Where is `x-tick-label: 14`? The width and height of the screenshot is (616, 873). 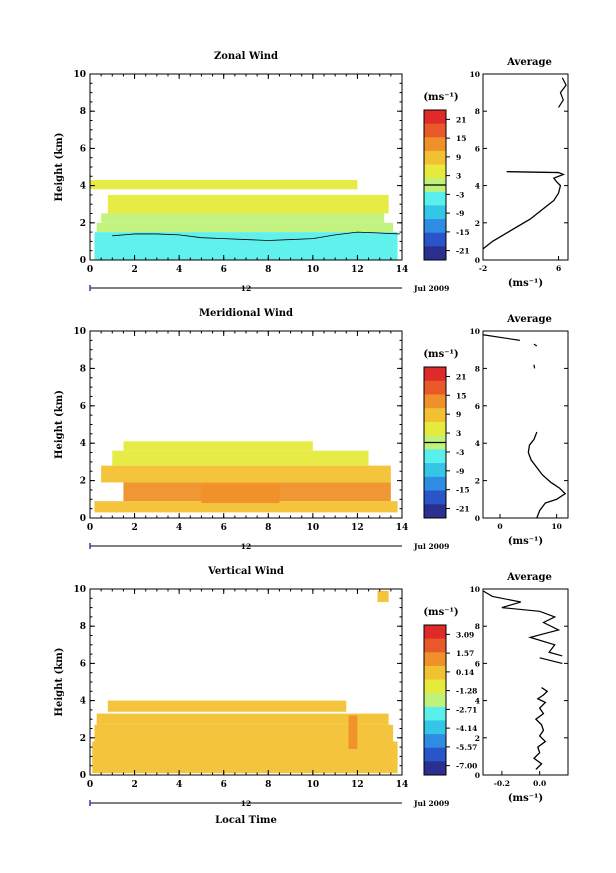 x-tick-label: 14 is located at coordinates (402, 785).